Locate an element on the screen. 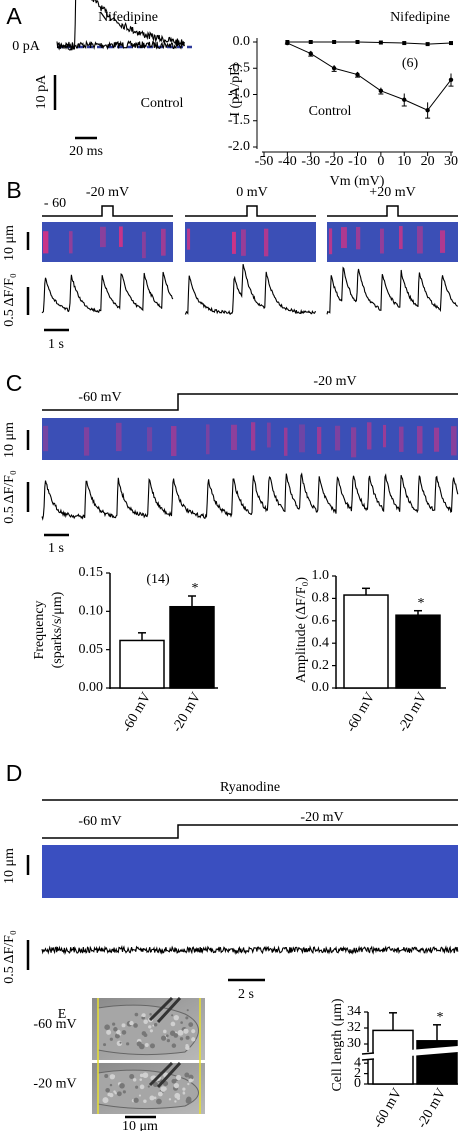 This screenshot has width=459, height=1131. y-tick-label: 0.4 is located at coordinates (321, 642).